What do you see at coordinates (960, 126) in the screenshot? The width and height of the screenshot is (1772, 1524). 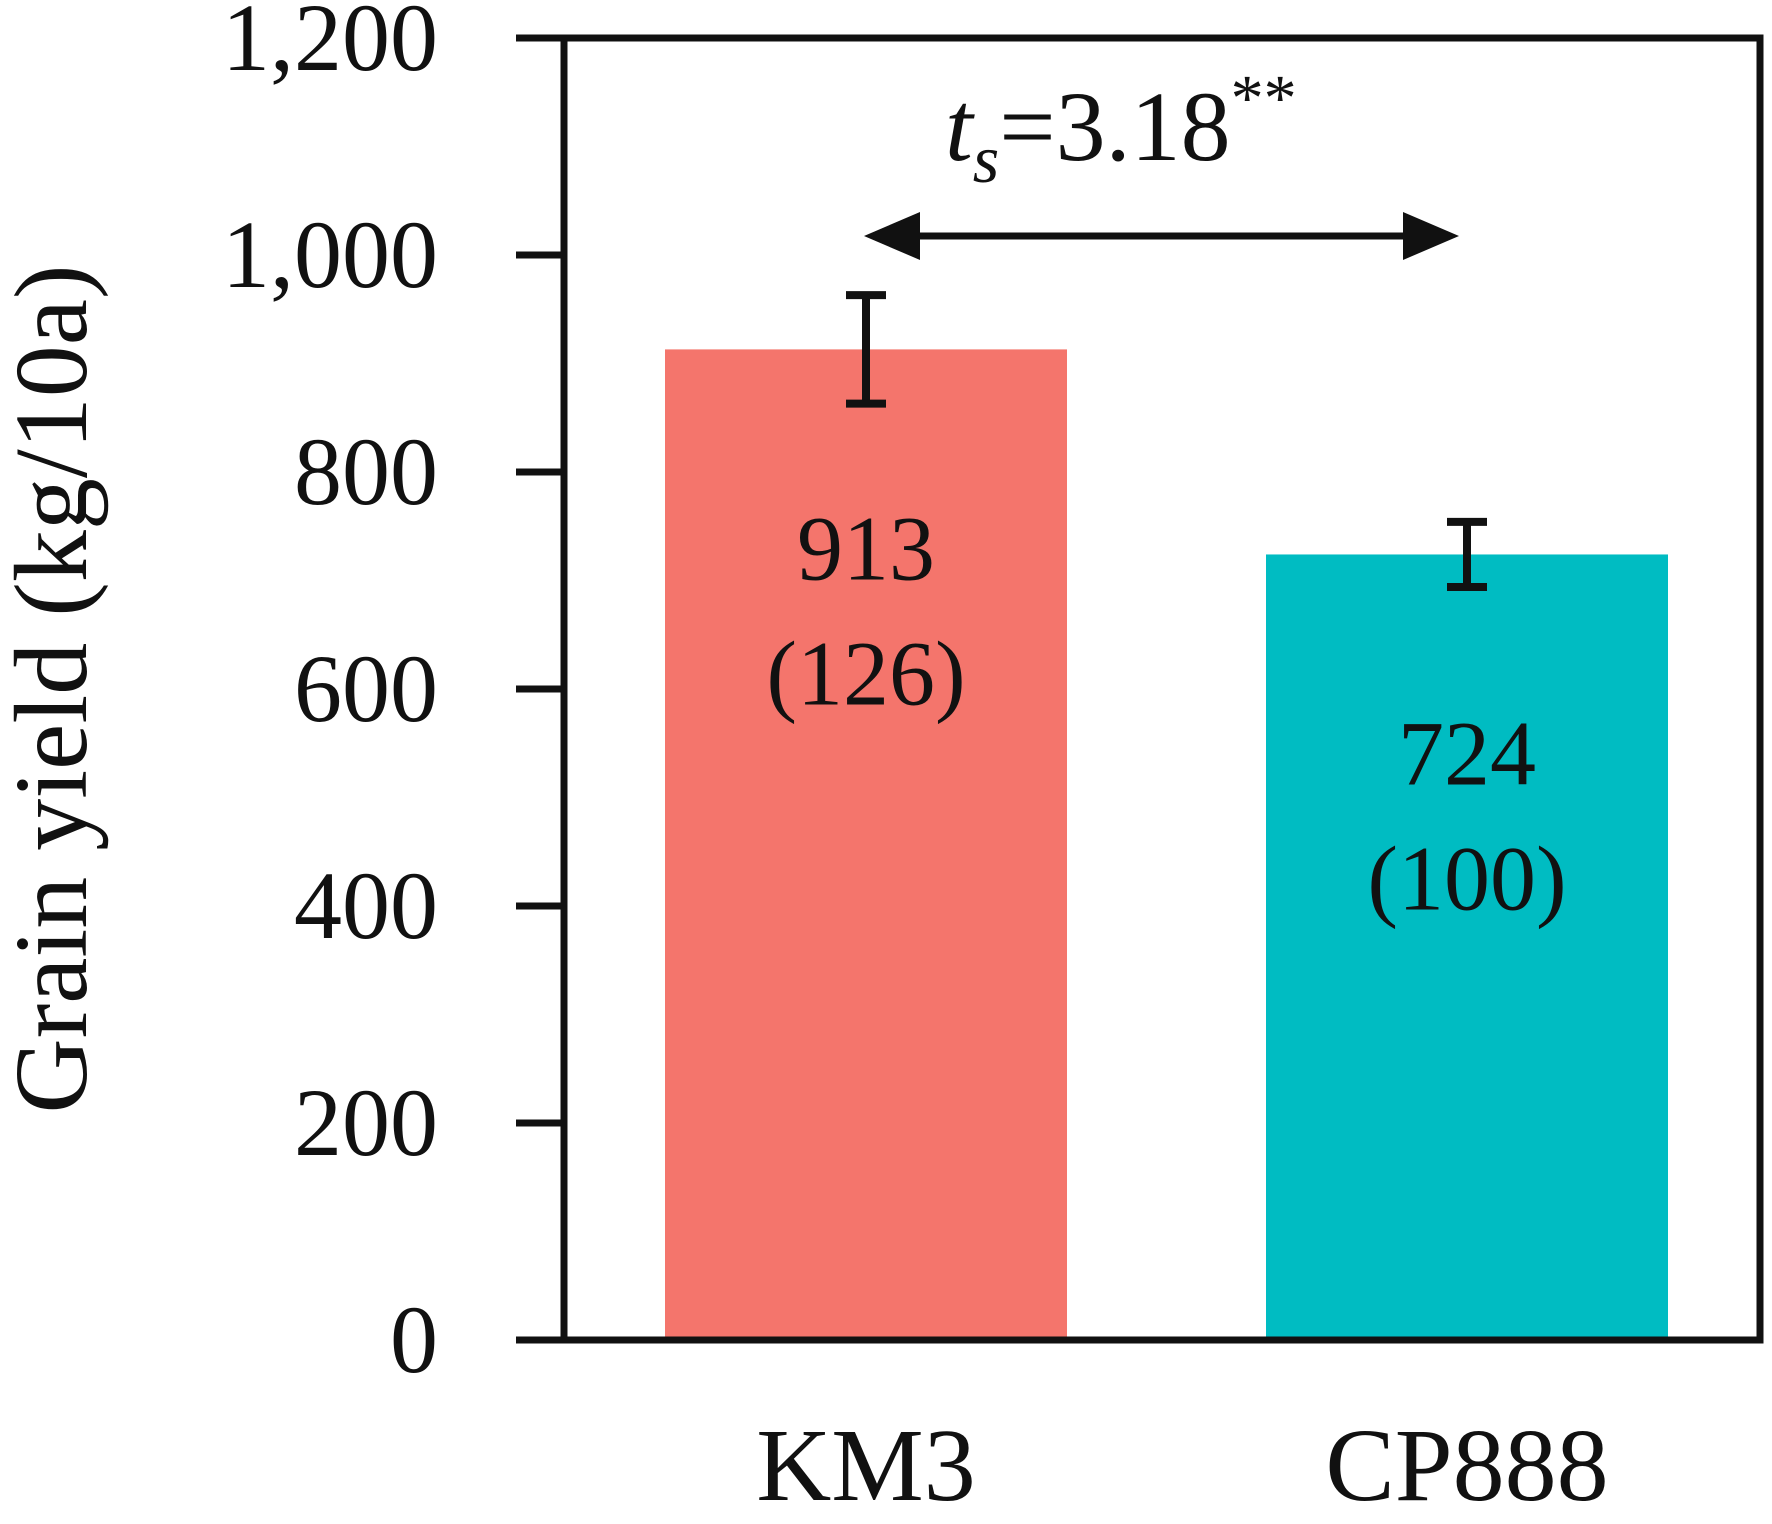 I see `t-symbol: t` at bounding box center [960, 126].